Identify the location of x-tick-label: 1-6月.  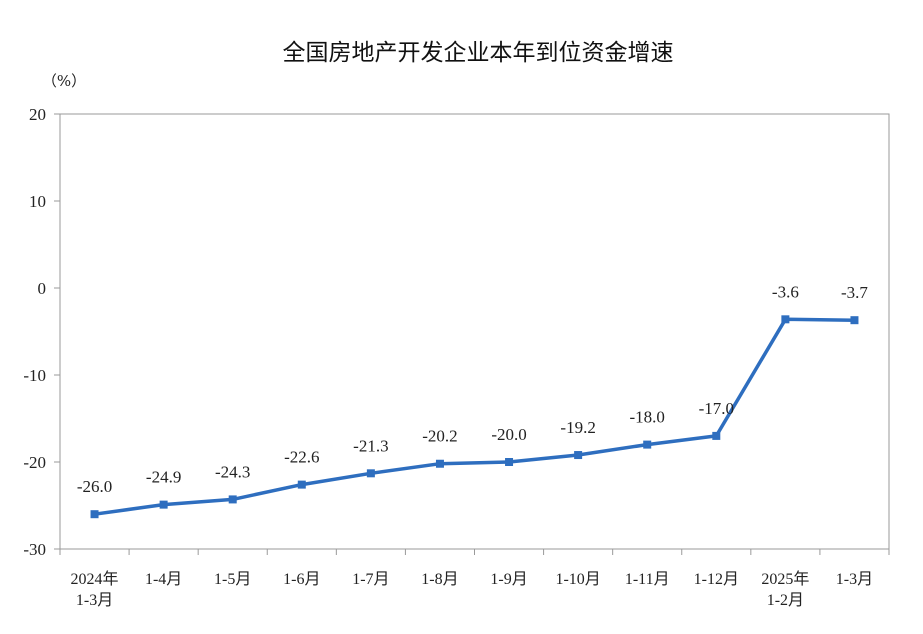
(301, 579).